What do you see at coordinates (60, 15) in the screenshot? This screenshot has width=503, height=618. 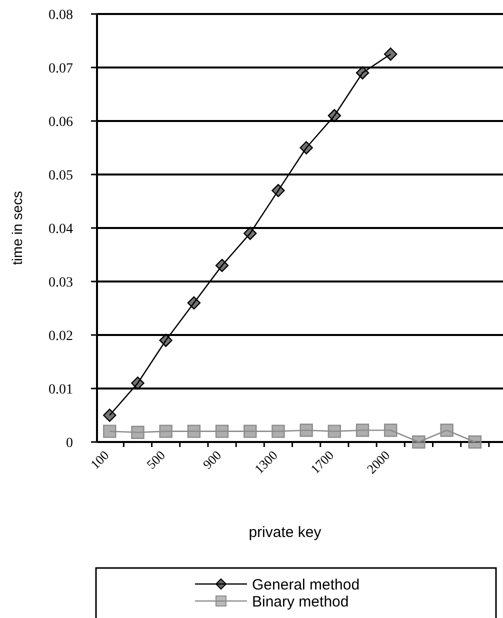 I see `y-tick-label: 0.08` at bounding box center [60, 15].